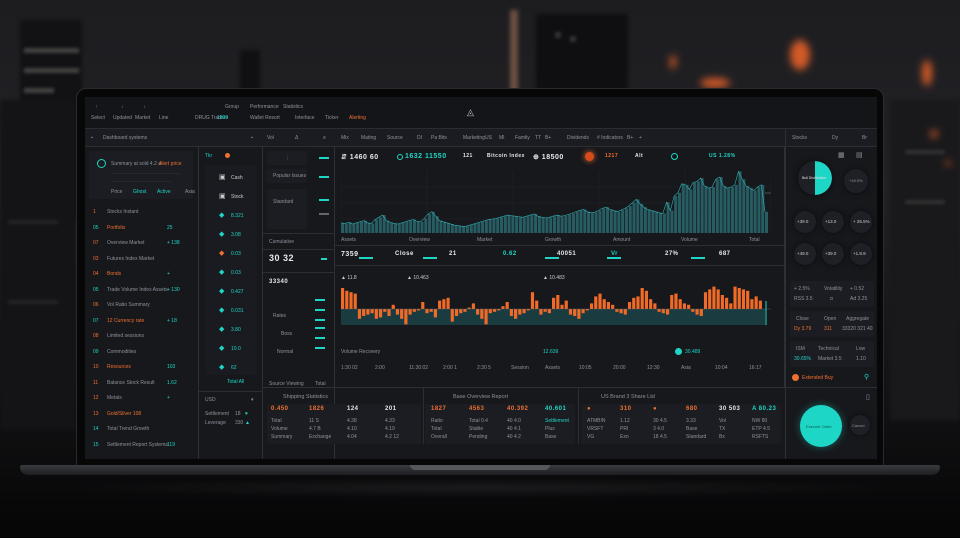 The width and height of the screenshot is (960, 538). Describe the element at coordinates (142, 276) in the screenshot. I see `list-item: 04 Bonds +` at that location.